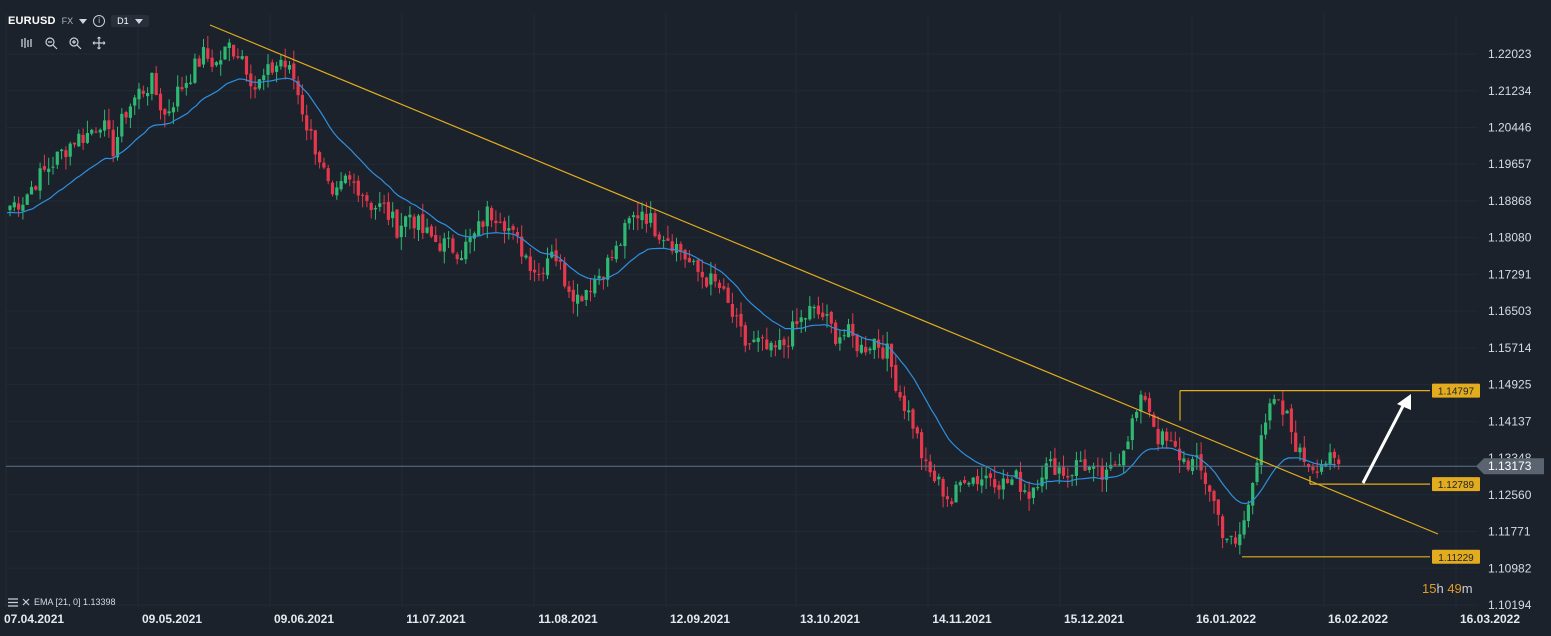 The image size is (1551, 636). Describe the element at coordinates (13, 602) in the screenshot. I see `settings-icon` at that location.